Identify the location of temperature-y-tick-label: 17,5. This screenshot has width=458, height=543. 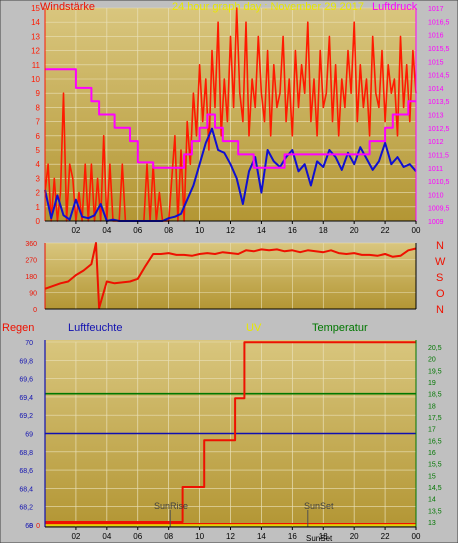
(435, 418).